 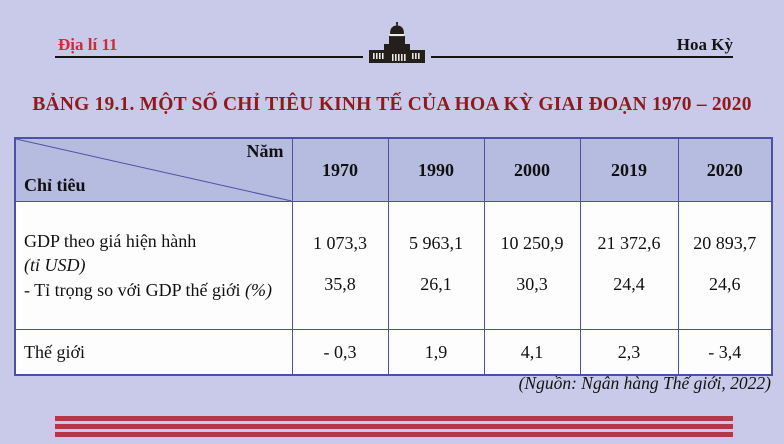 What do you see at coordinates (644, 383) in the screenshot?
I see `source-citation: (Nguồn: Ngân hàng Thế giới, 2022)` at bounding box center [644, 383].